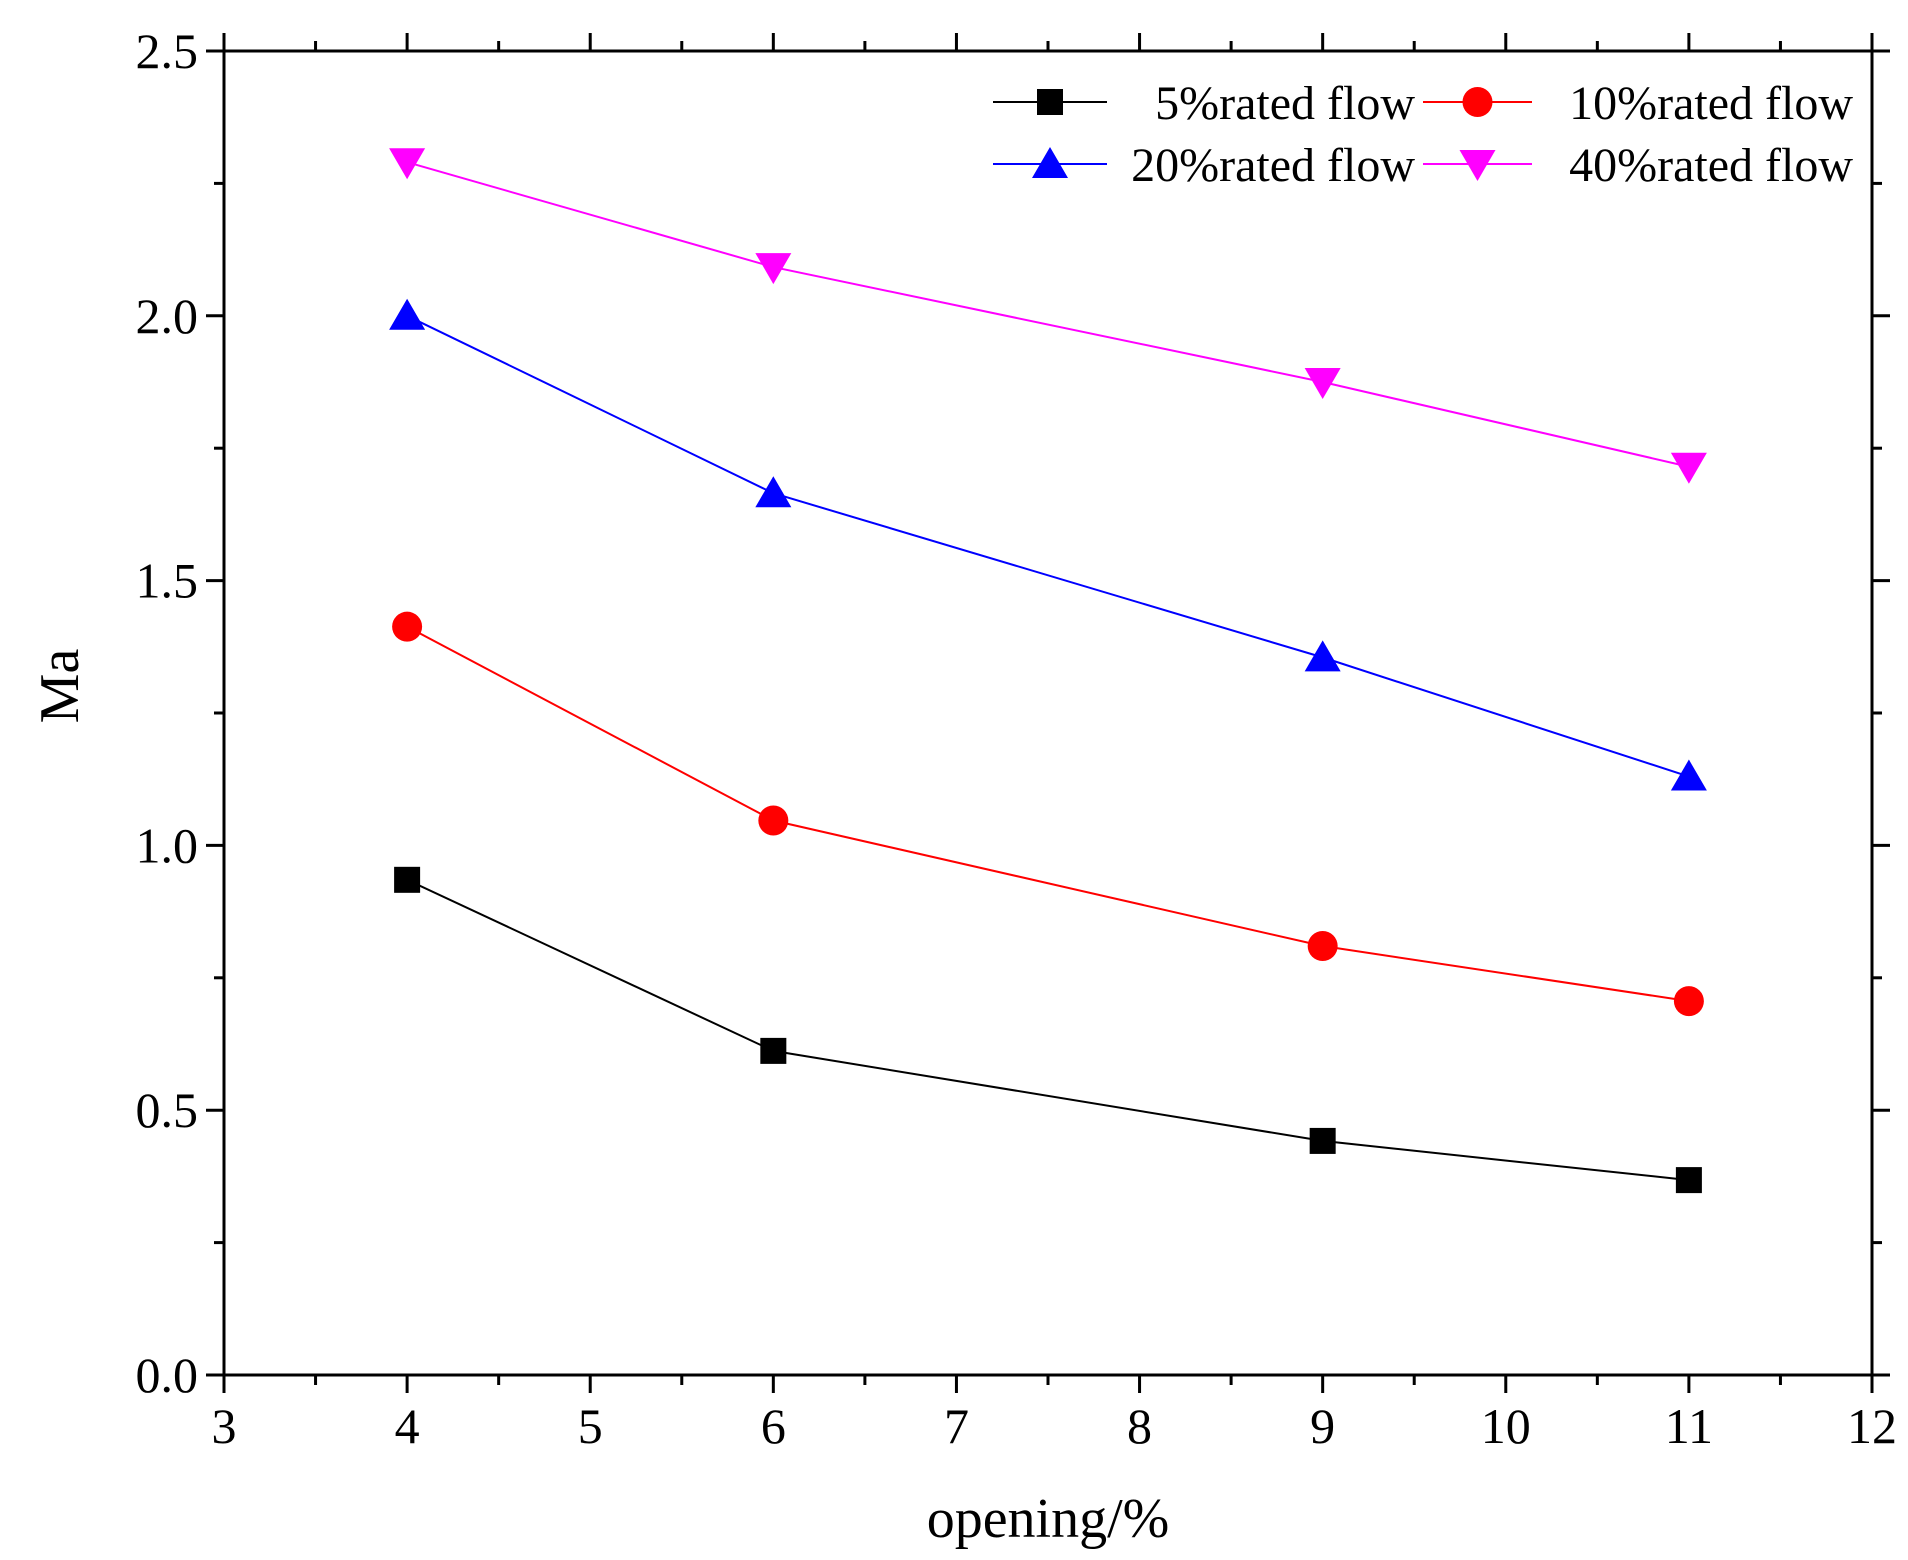 The height and width of the screenshot is (1560, 1908). What do you see at coordinates (1322, 1426) in the screenshot?
I see `x-tick-label: 9` at bounding box center [1322, 1426].